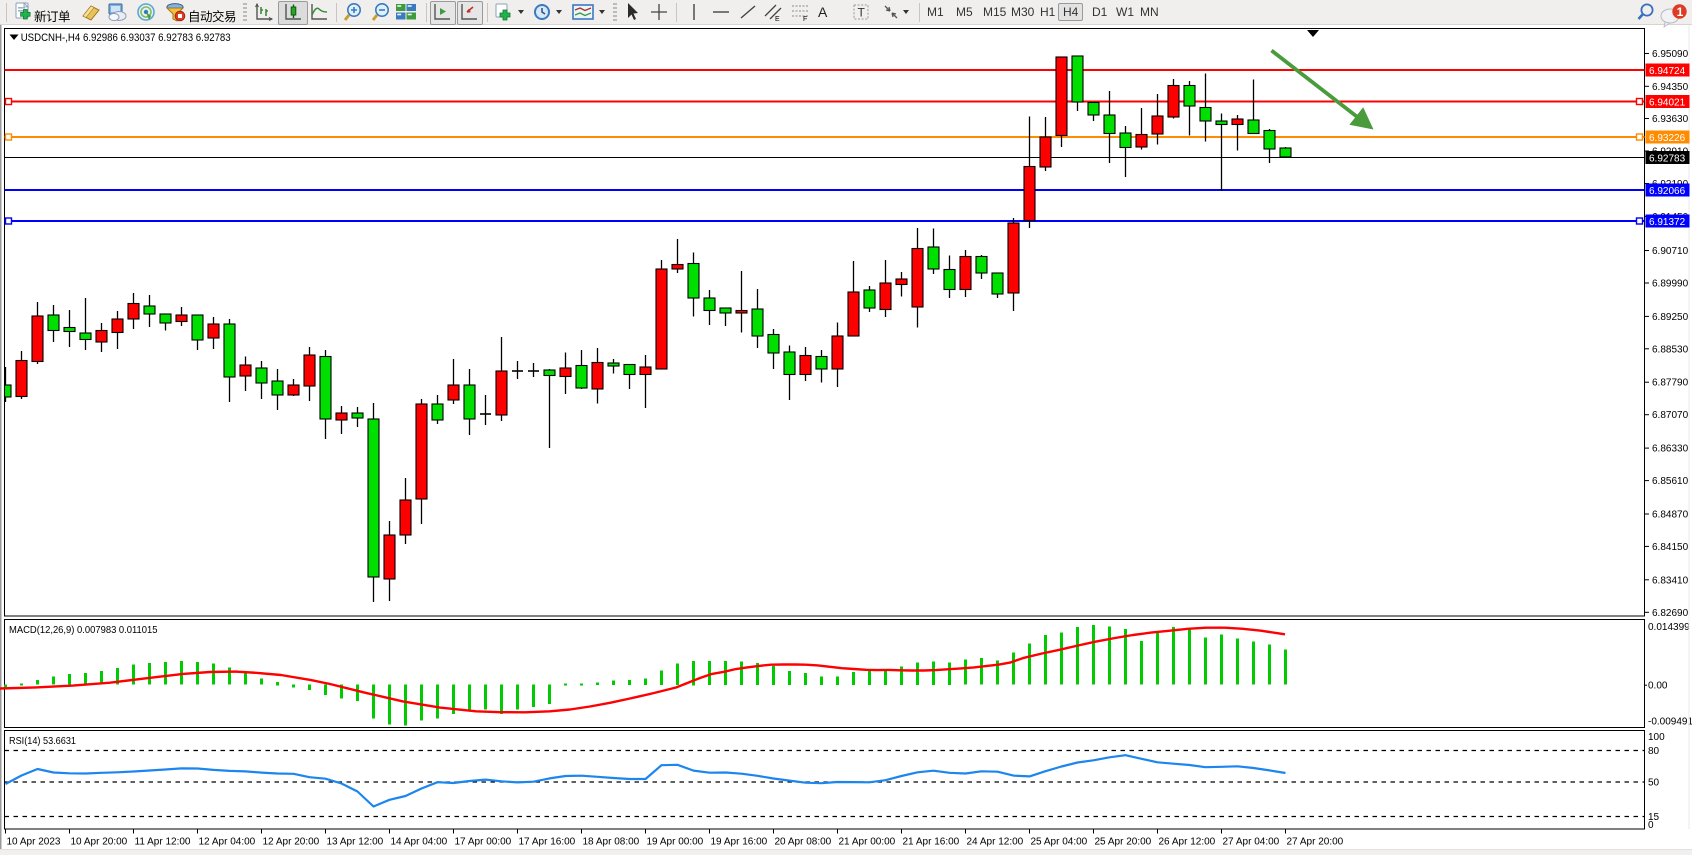 This screenshot has width=1692, height=855. I want to click on svg-text: 6.82690, so click(1670, 613).